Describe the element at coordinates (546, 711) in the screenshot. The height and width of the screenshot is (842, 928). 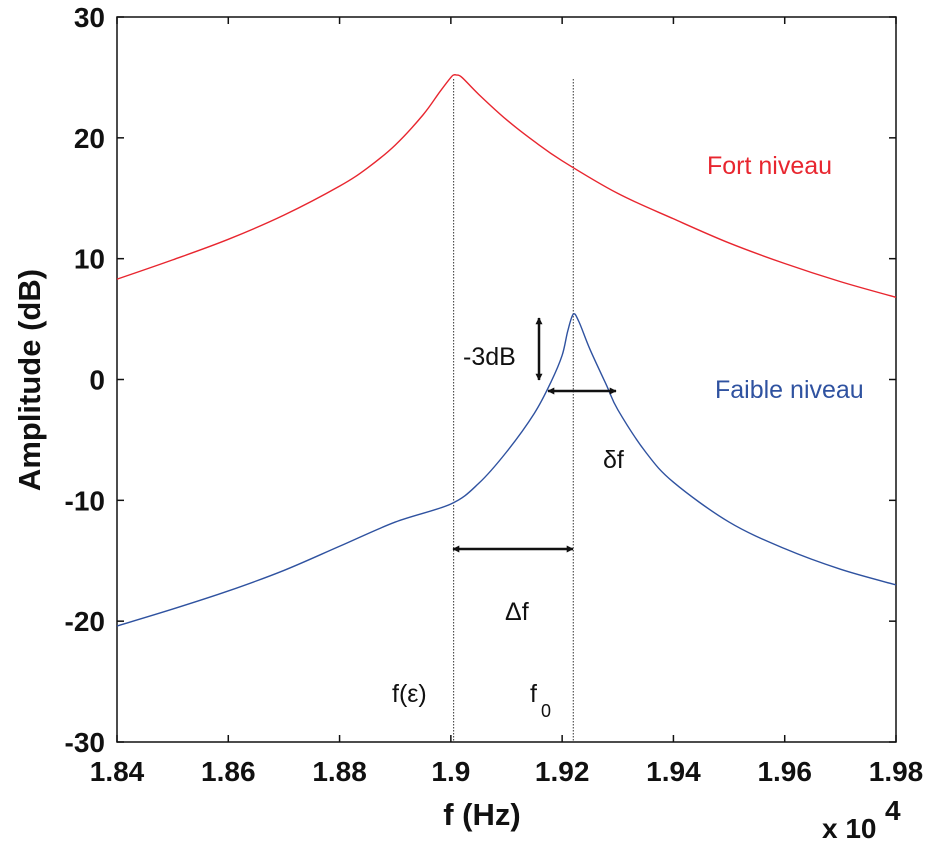
I see `f0-subscript: 0` at that location.